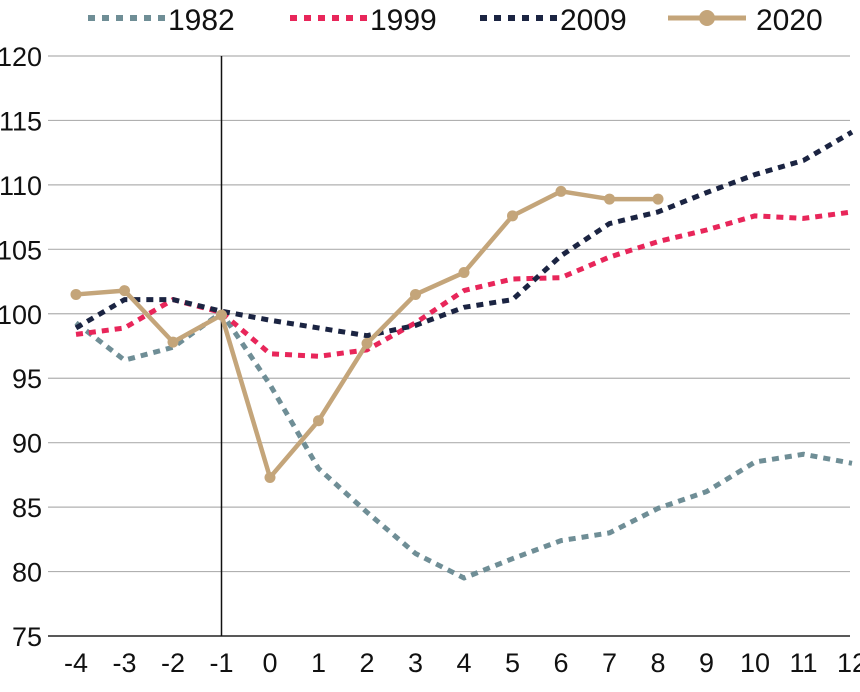 The height and width of the screenshot is (692, 860). I want to click on x-tick-label: 8, so click(657, 663).